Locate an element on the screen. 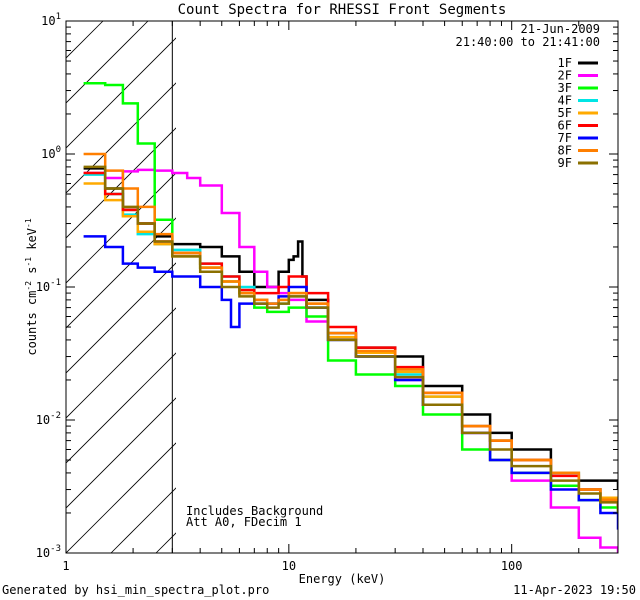 This screenshot has width=640, height=600. legend-label-7F: 7F is located at coordinates (565, 138).